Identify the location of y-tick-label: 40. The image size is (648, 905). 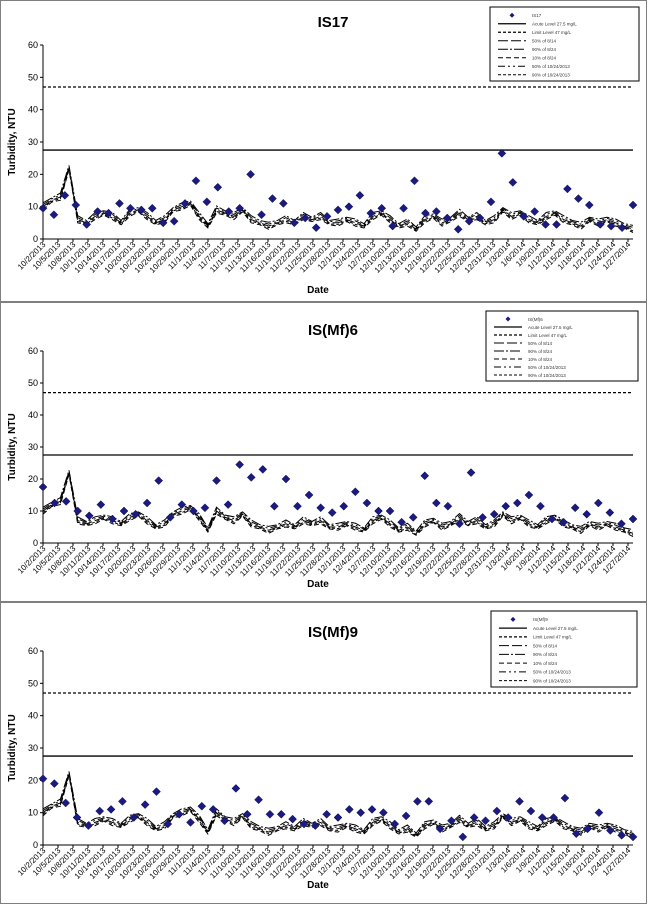
(33, 110).